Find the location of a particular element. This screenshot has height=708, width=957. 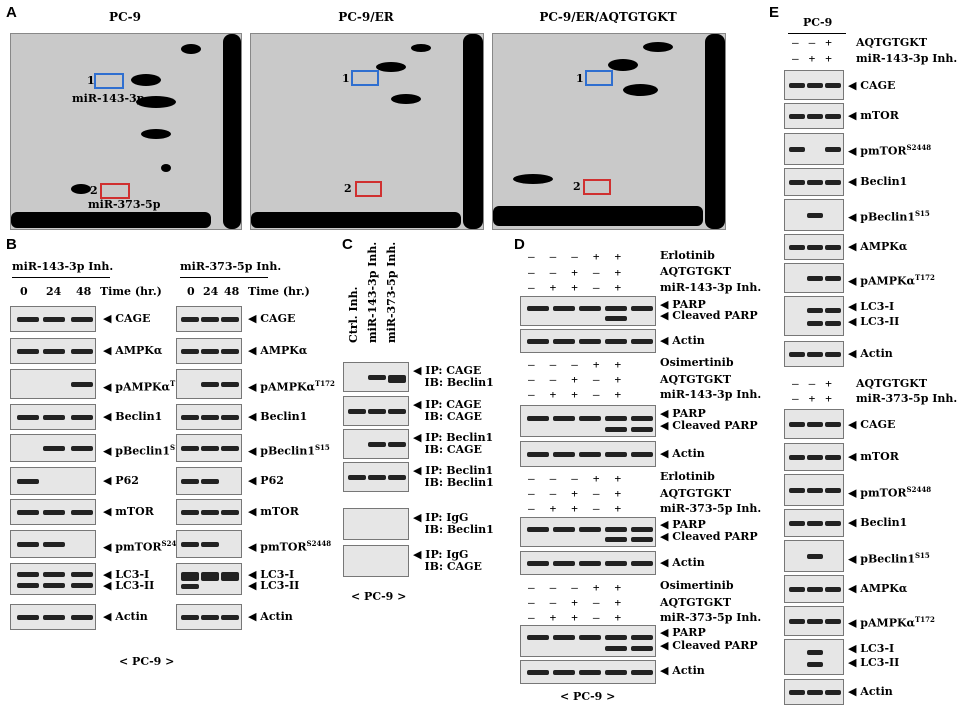

array-title-2: PC-9/ER is located at coordinates (366, 17).